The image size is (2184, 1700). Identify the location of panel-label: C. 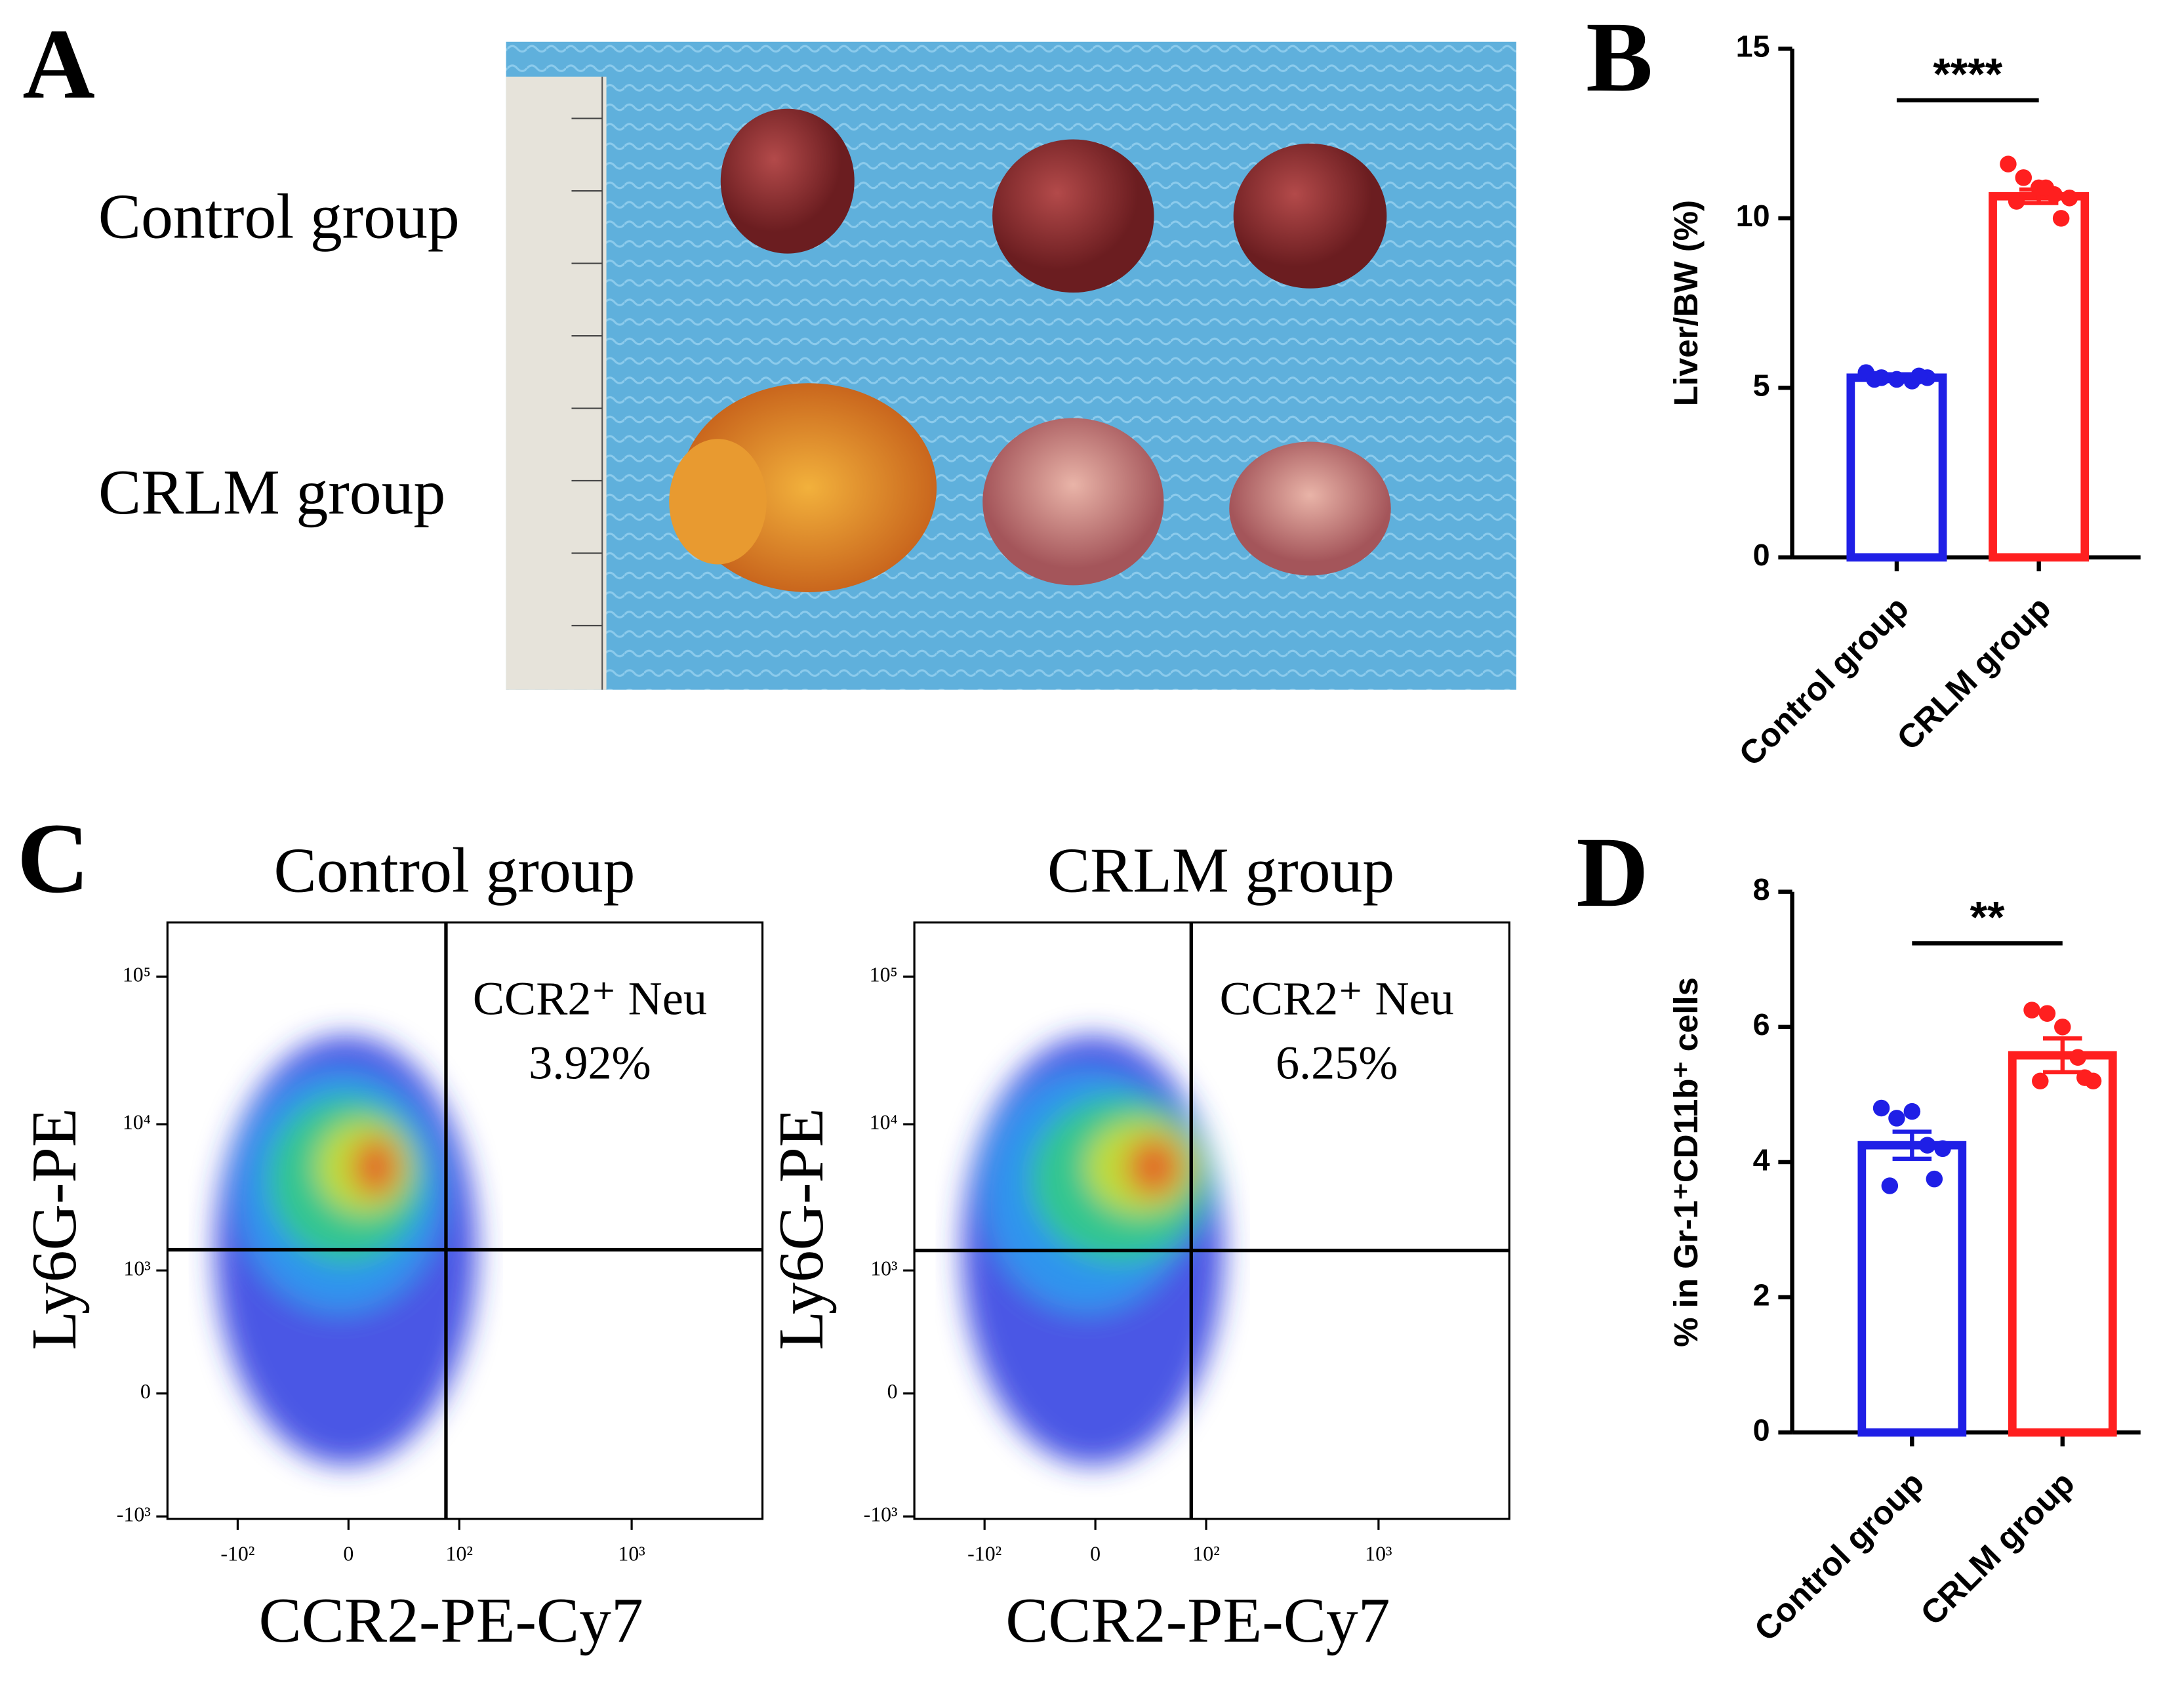
(53, 859).